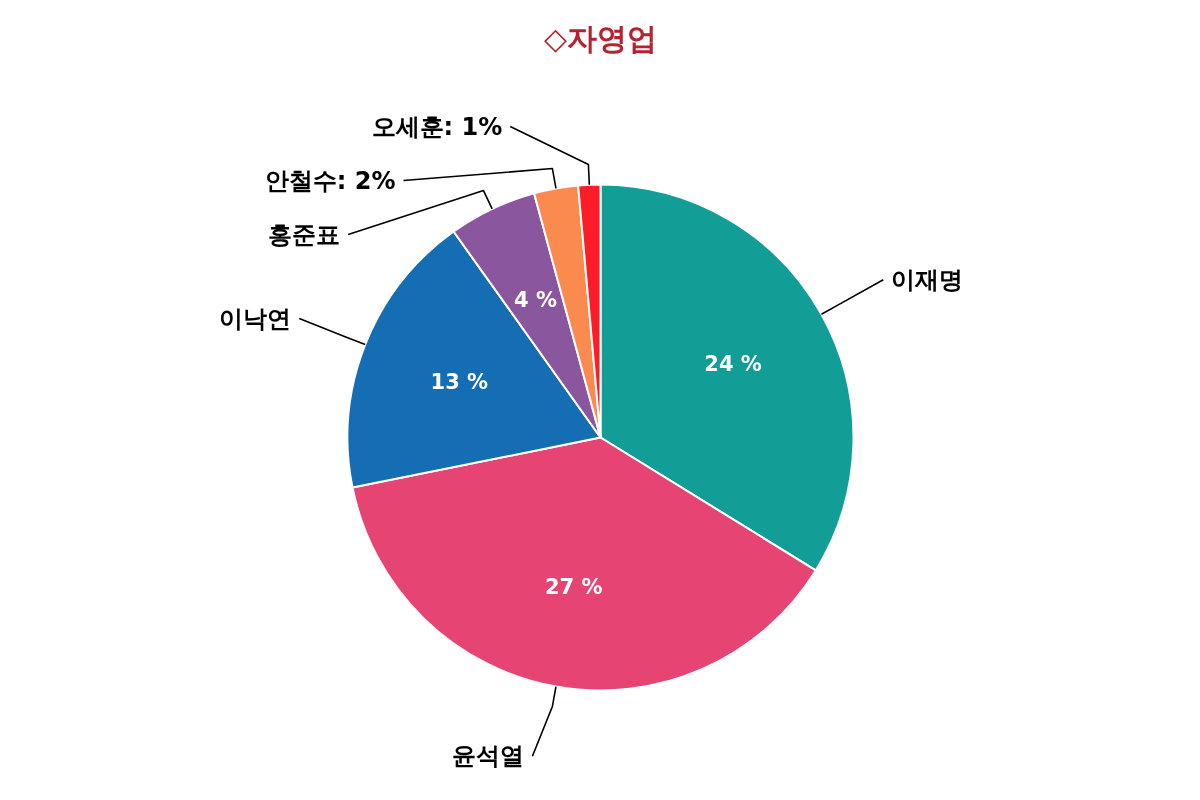  What do you see at coordinates (733, 363) in the screenshot?
I see `data-label: 24 %` at bounding box center [733, 363].